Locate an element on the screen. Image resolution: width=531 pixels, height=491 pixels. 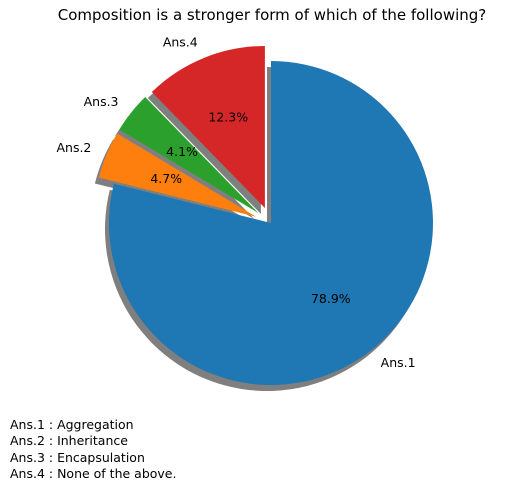
answer-key-line-4: Ans.4 : None of the above. is located at coordinates (93, 473).